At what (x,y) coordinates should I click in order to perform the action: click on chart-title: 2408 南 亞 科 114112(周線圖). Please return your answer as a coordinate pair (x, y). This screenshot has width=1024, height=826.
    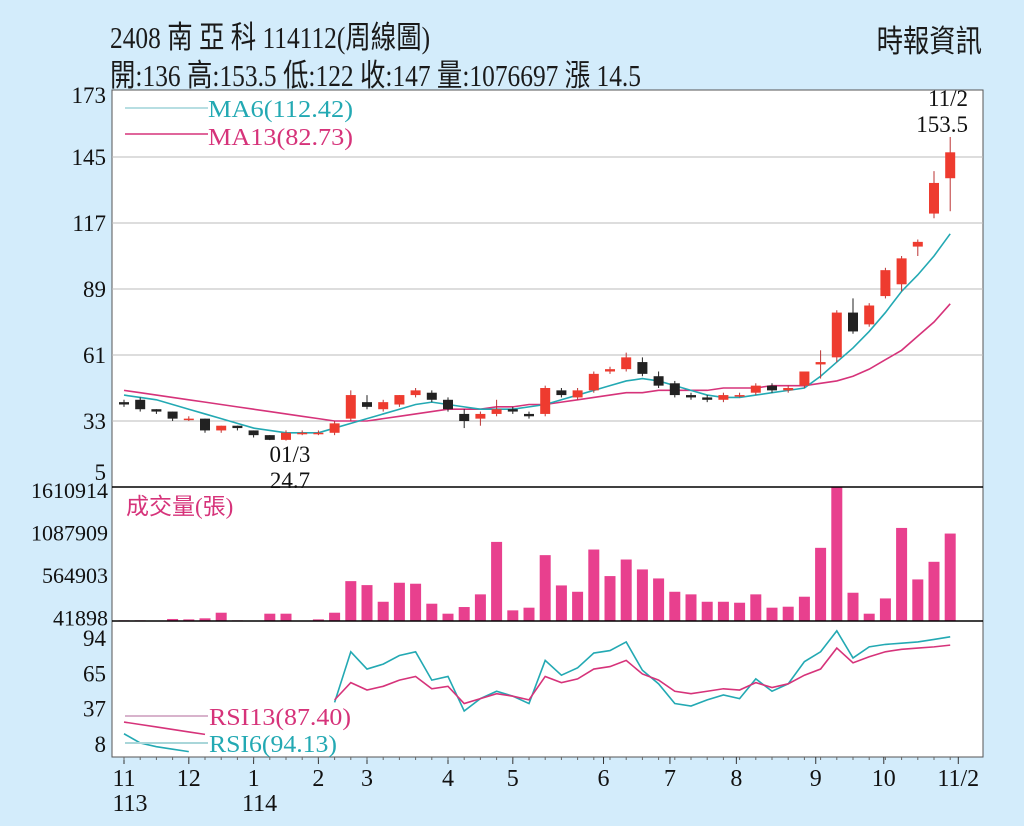
    Looking at the image, I should click on (270, 37).